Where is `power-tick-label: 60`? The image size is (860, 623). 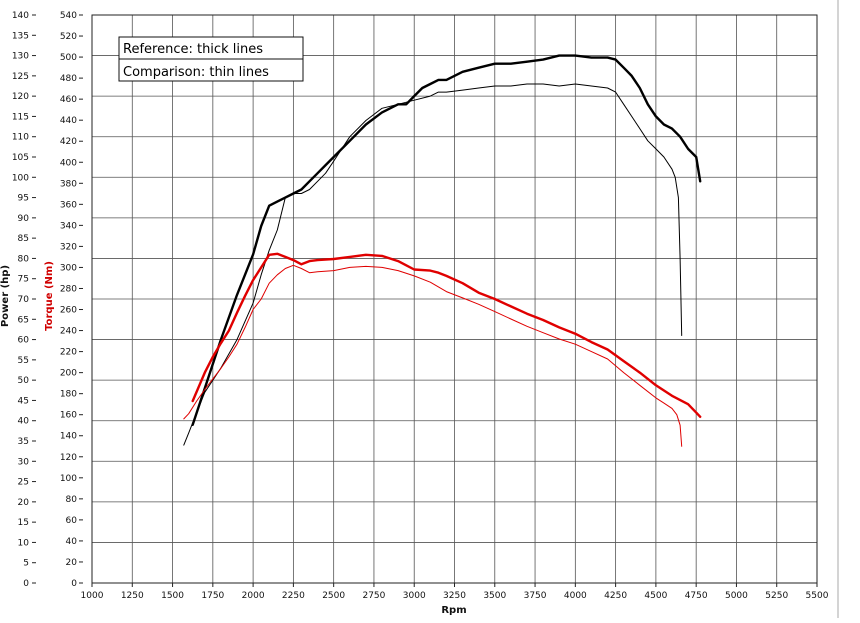
power-tick-label: 60 is located at coordinates (24, 341).